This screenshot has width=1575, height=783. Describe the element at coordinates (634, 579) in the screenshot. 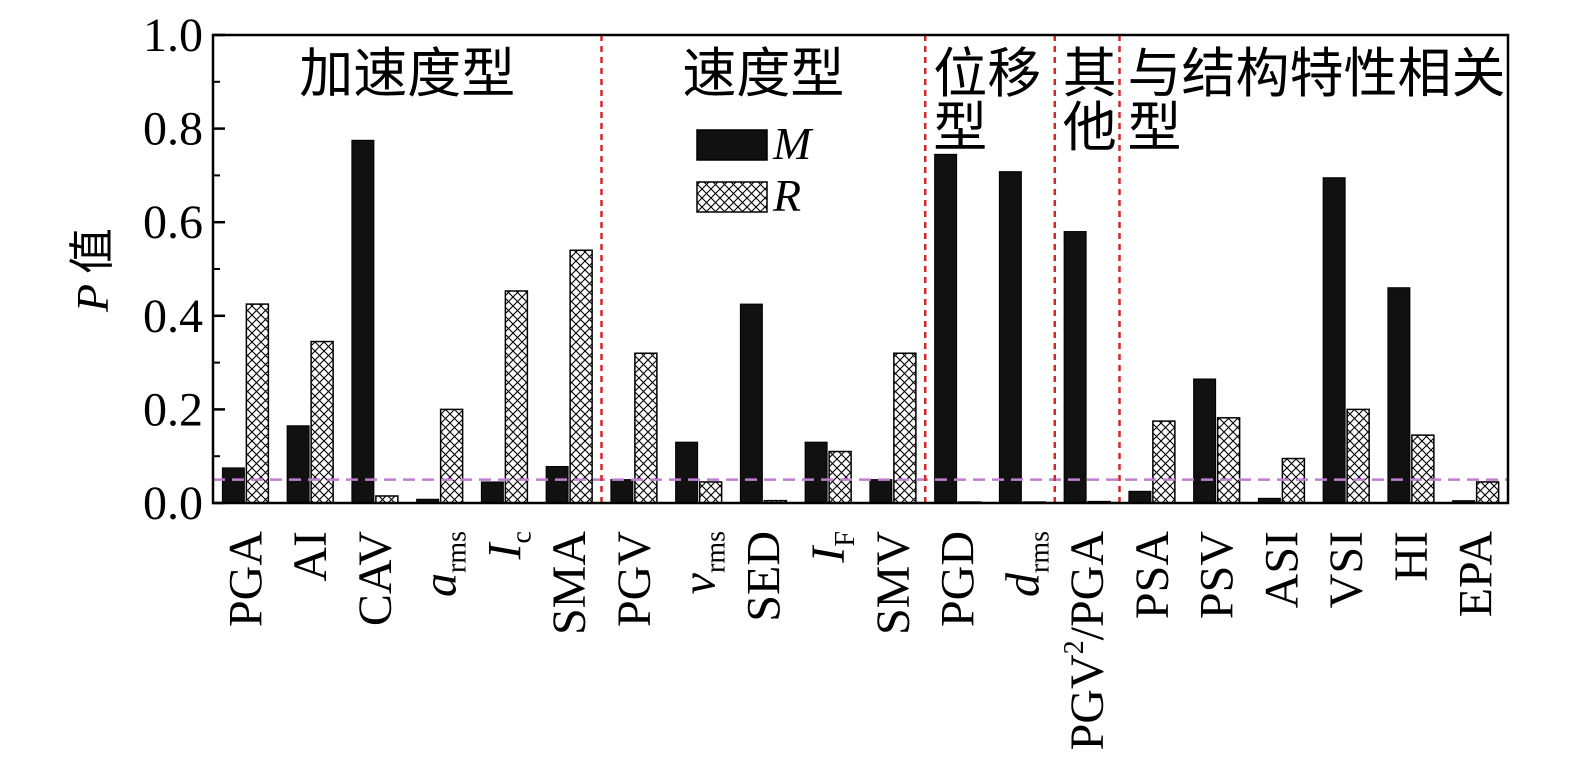

I see `x-tick-label-6: PGV` at that location.